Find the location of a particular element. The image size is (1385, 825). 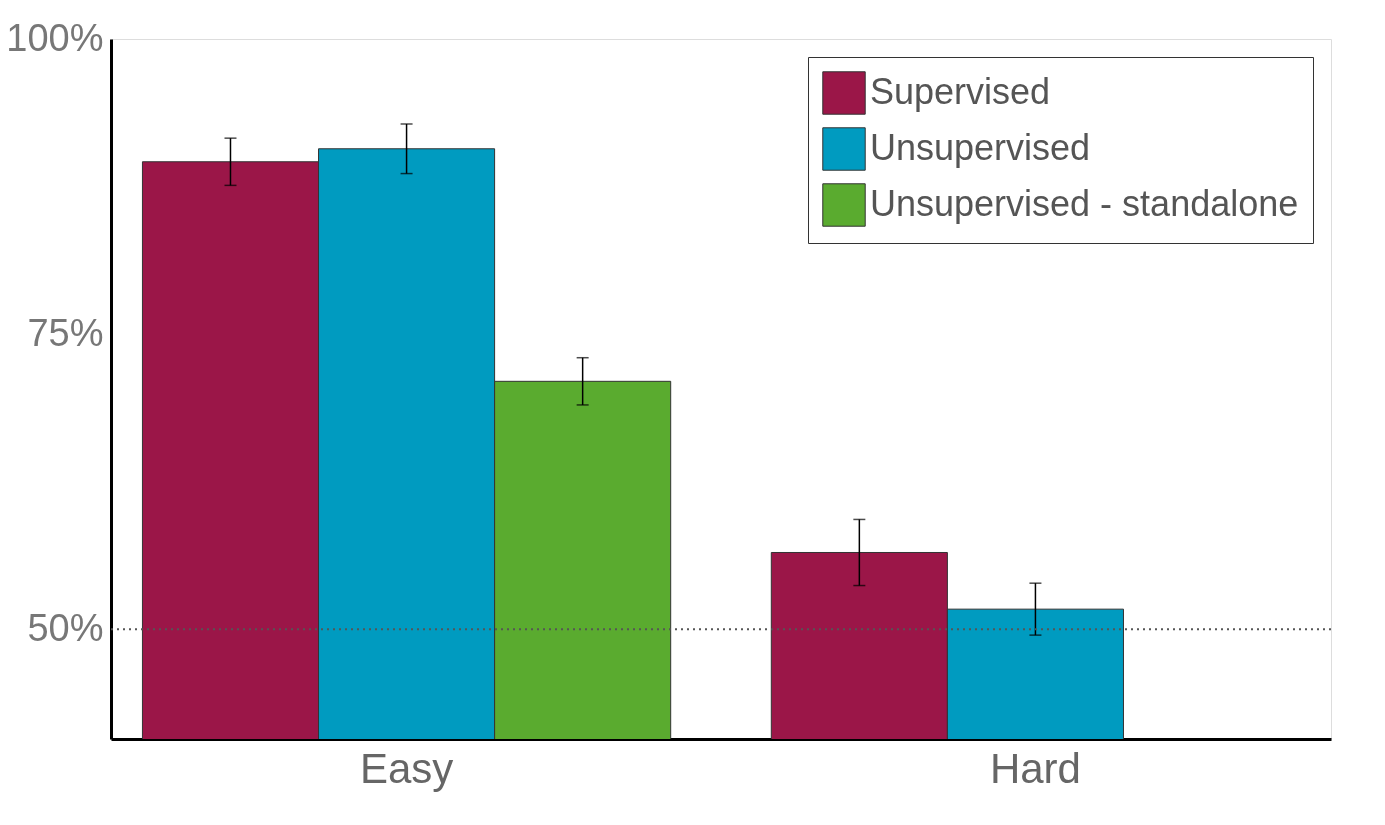

legend-label: Supervised is located at coordinates (960, 91).